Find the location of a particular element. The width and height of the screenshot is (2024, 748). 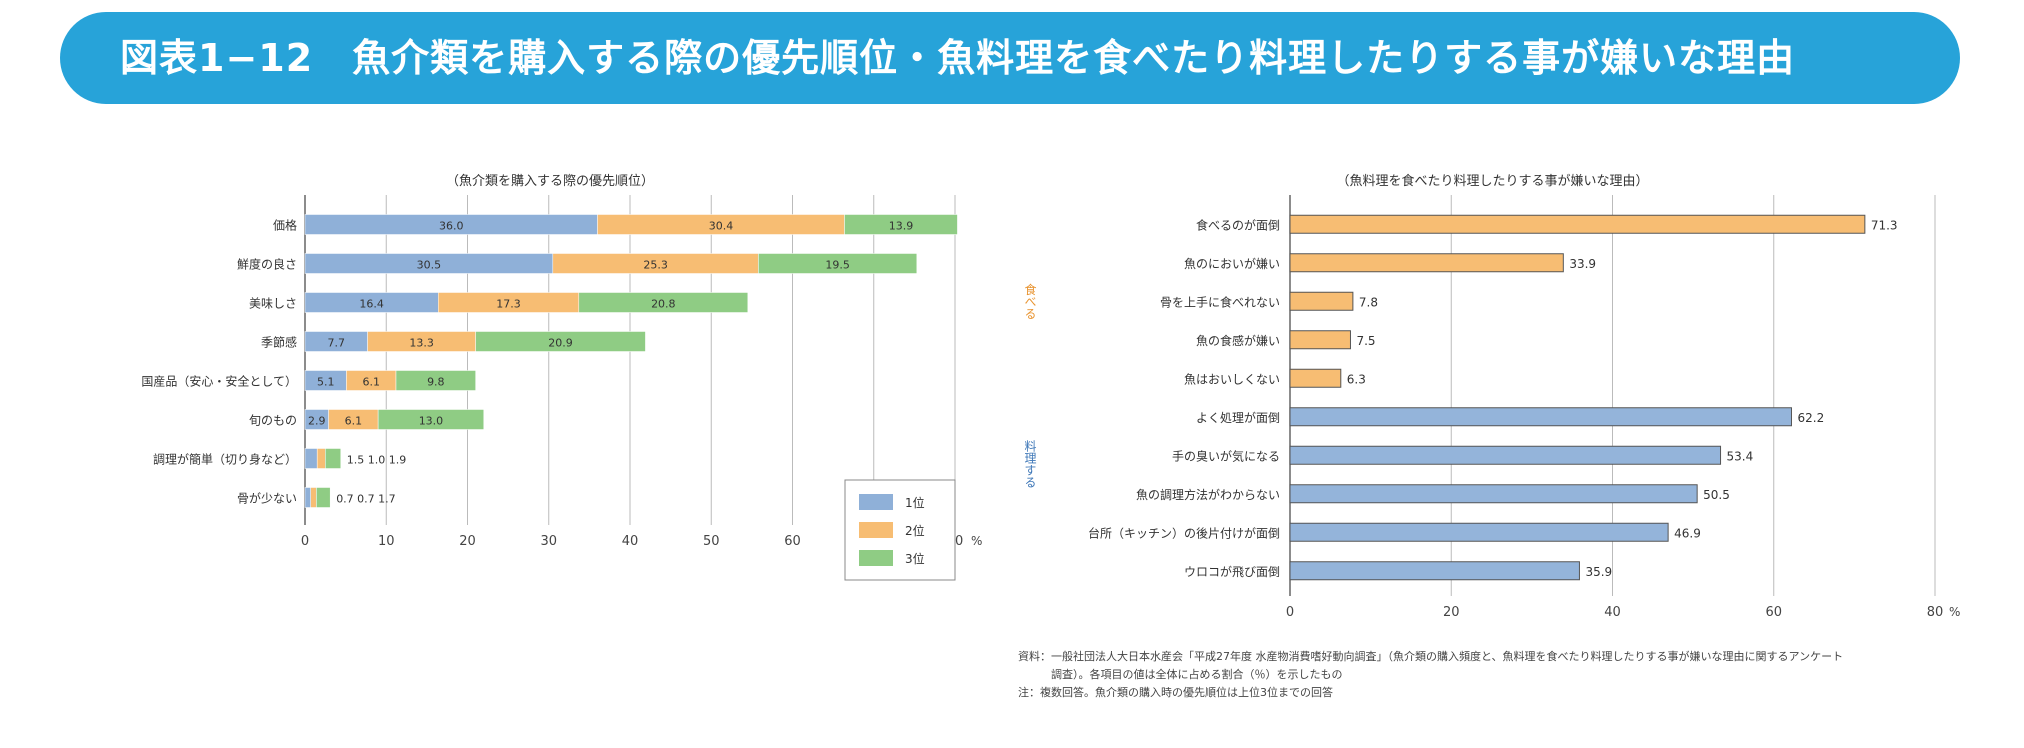

left-data-label: 13.9 is located at coordinates (901, 226).